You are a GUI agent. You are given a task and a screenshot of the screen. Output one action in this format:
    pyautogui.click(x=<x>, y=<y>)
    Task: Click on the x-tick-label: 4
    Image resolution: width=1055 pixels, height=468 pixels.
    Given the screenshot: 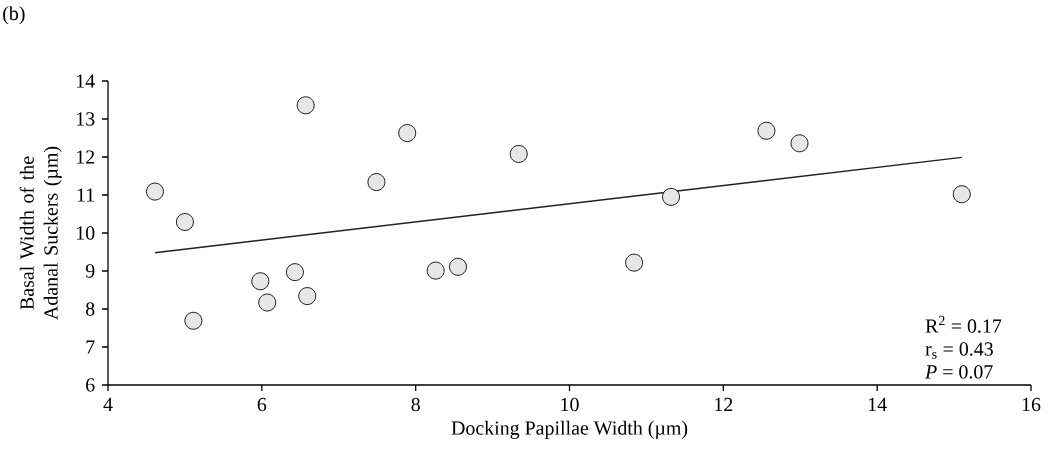 What is the action you would take?
    pyautogui.click(x=108, y=404)
    